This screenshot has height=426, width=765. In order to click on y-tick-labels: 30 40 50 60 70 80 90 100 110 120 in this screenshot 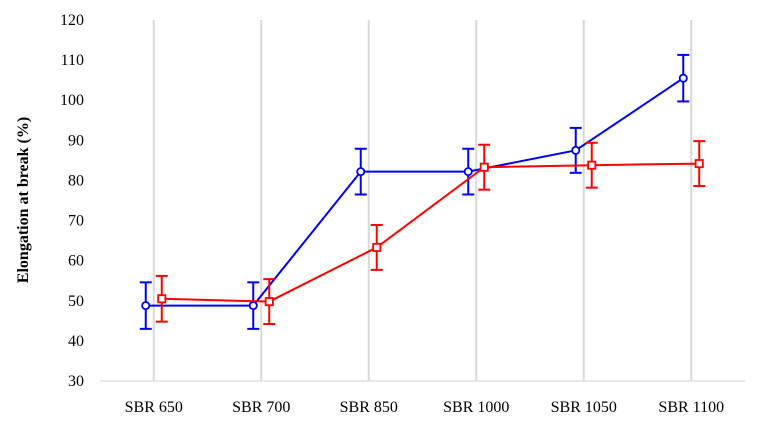, I will do `click(72, 201)`.